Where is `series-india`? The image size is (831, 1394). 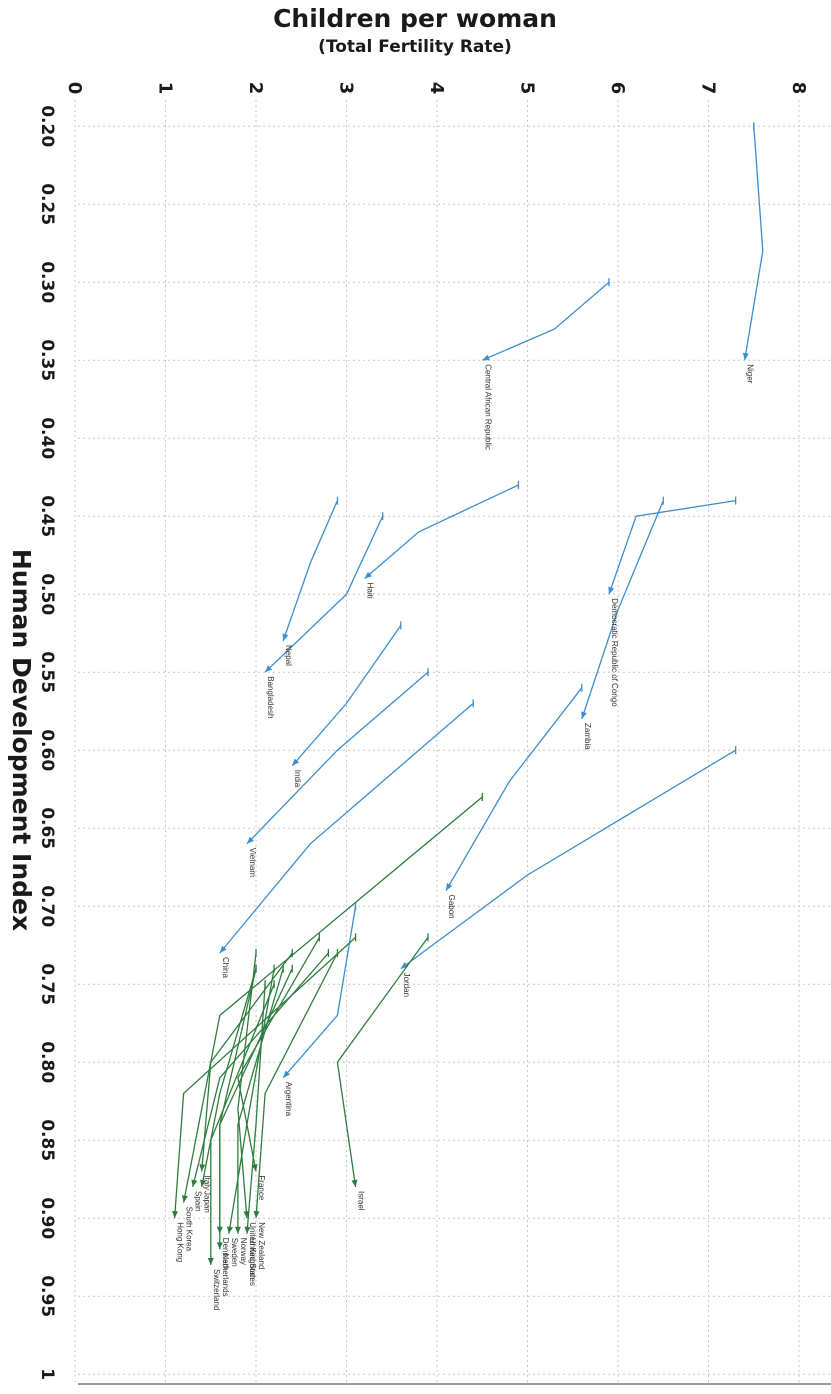
series-india is located at coordinates (346, 694).